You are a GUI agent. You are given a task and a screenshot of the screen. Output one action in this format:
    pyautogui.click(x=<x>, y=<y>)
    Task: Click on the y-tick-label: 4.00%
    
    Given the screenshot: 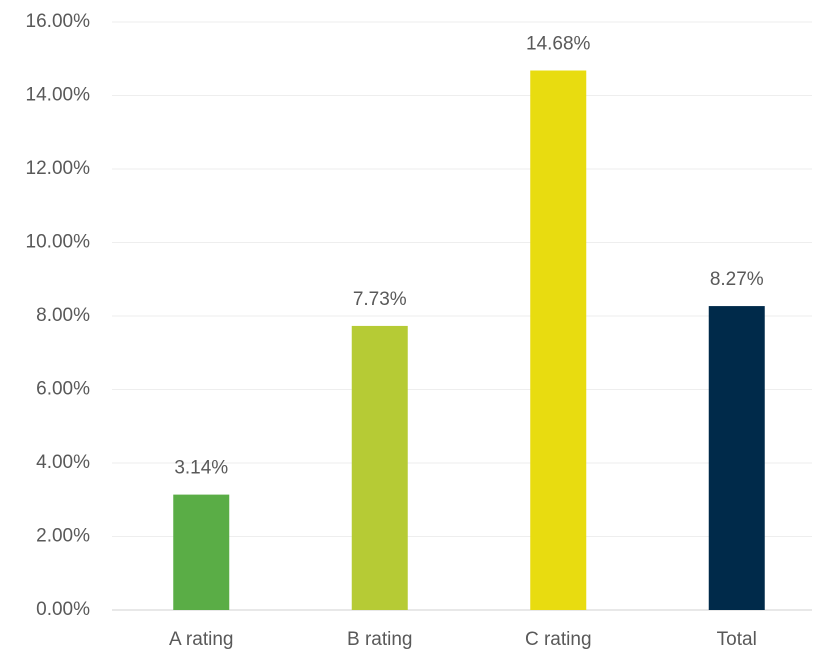 What is the action you would take?
    pyautogui.click(x=63, y=462)
    